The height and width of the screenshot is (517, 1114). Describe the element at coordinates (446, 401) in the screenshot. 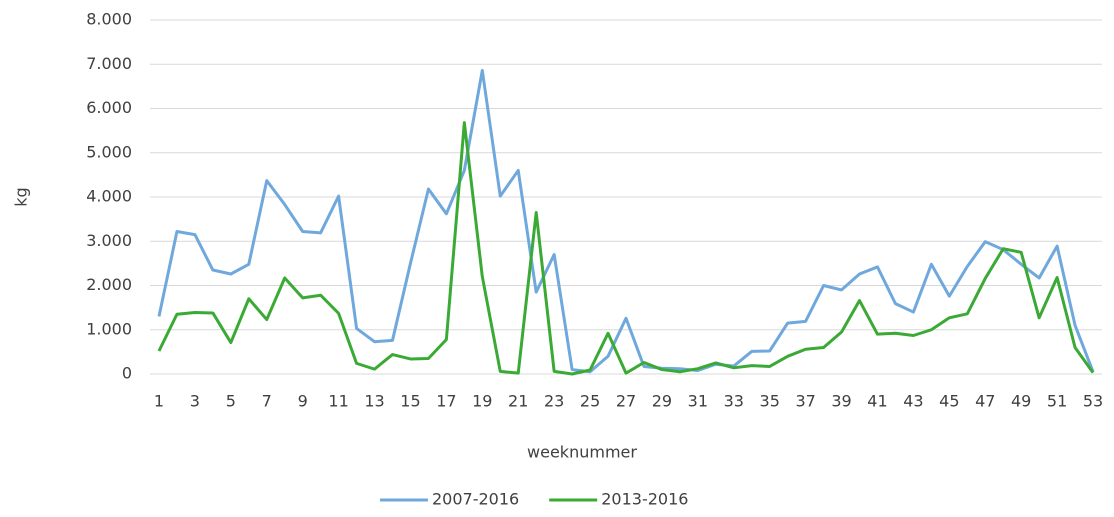

I see `x-tick-label: 17` at that location.